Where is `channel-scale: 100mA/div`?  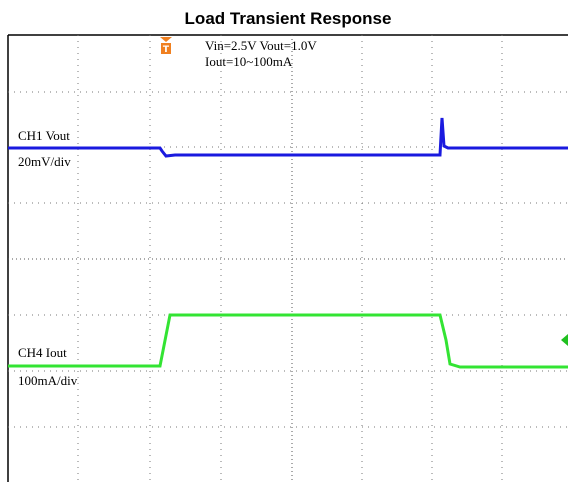 channel-scale: 100mA/div is located at coordinates (48, 380).